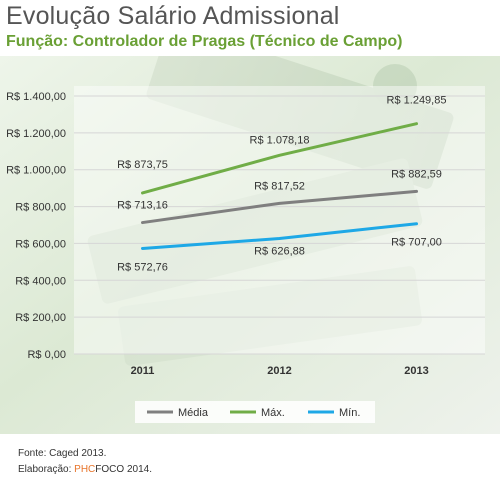 This screenshot has width=500, height=482. What do you see at coordinates (416, 243) in the screenshot?
I see `data-label: R$ 707,00` at bounding box center [416, 243].